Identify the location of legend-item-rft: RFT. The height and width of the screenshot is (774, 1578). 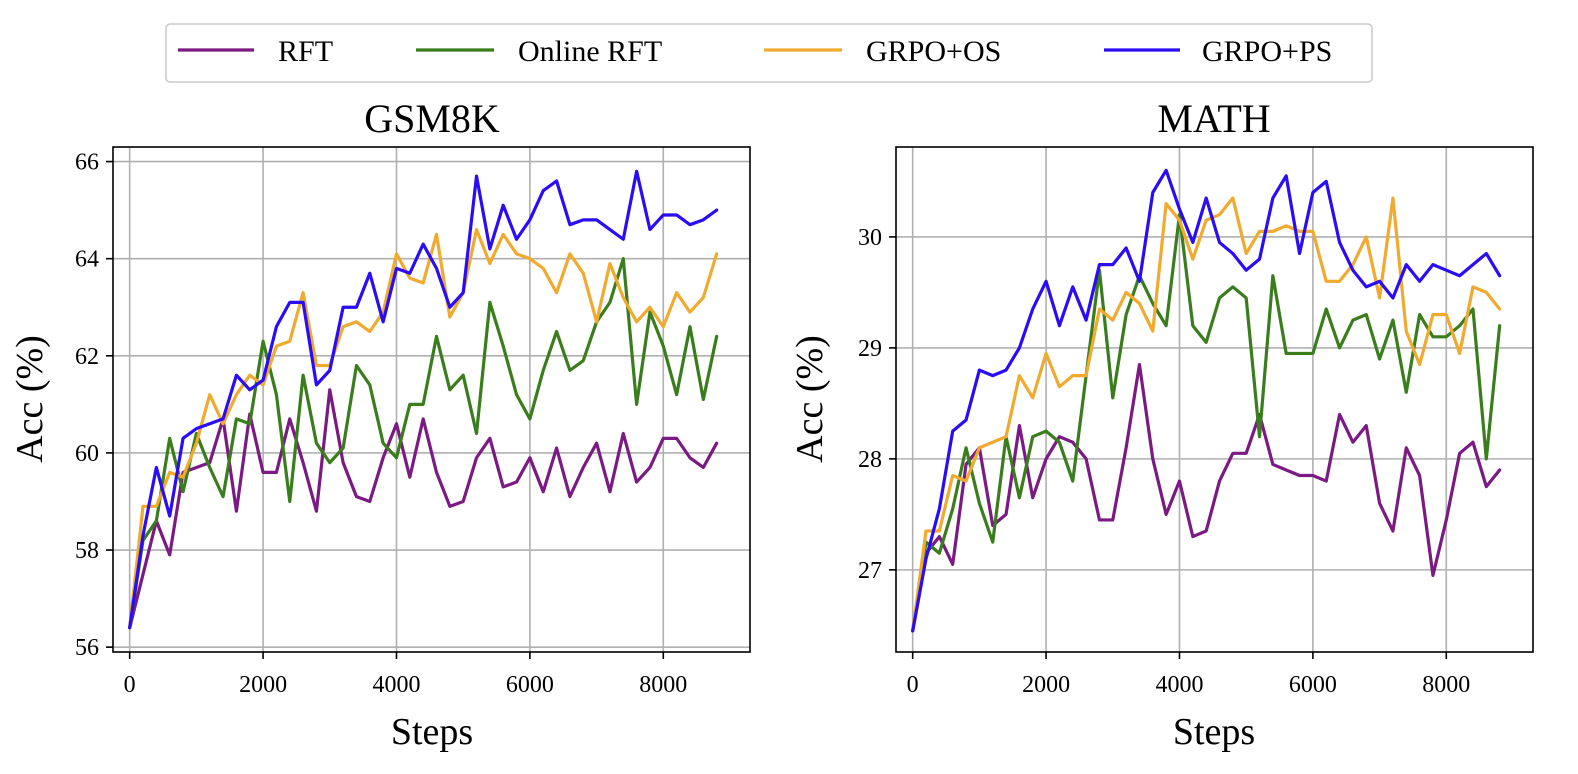
(255, 51).